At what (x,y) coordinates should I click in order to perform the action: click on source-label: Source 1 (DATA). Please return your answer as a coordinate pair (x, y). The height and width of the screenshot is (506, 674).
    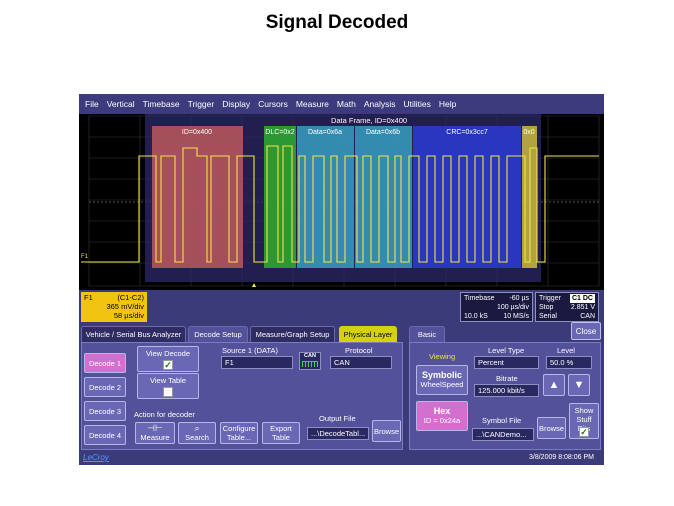
    Looking at the image, I should click on (250, 350).